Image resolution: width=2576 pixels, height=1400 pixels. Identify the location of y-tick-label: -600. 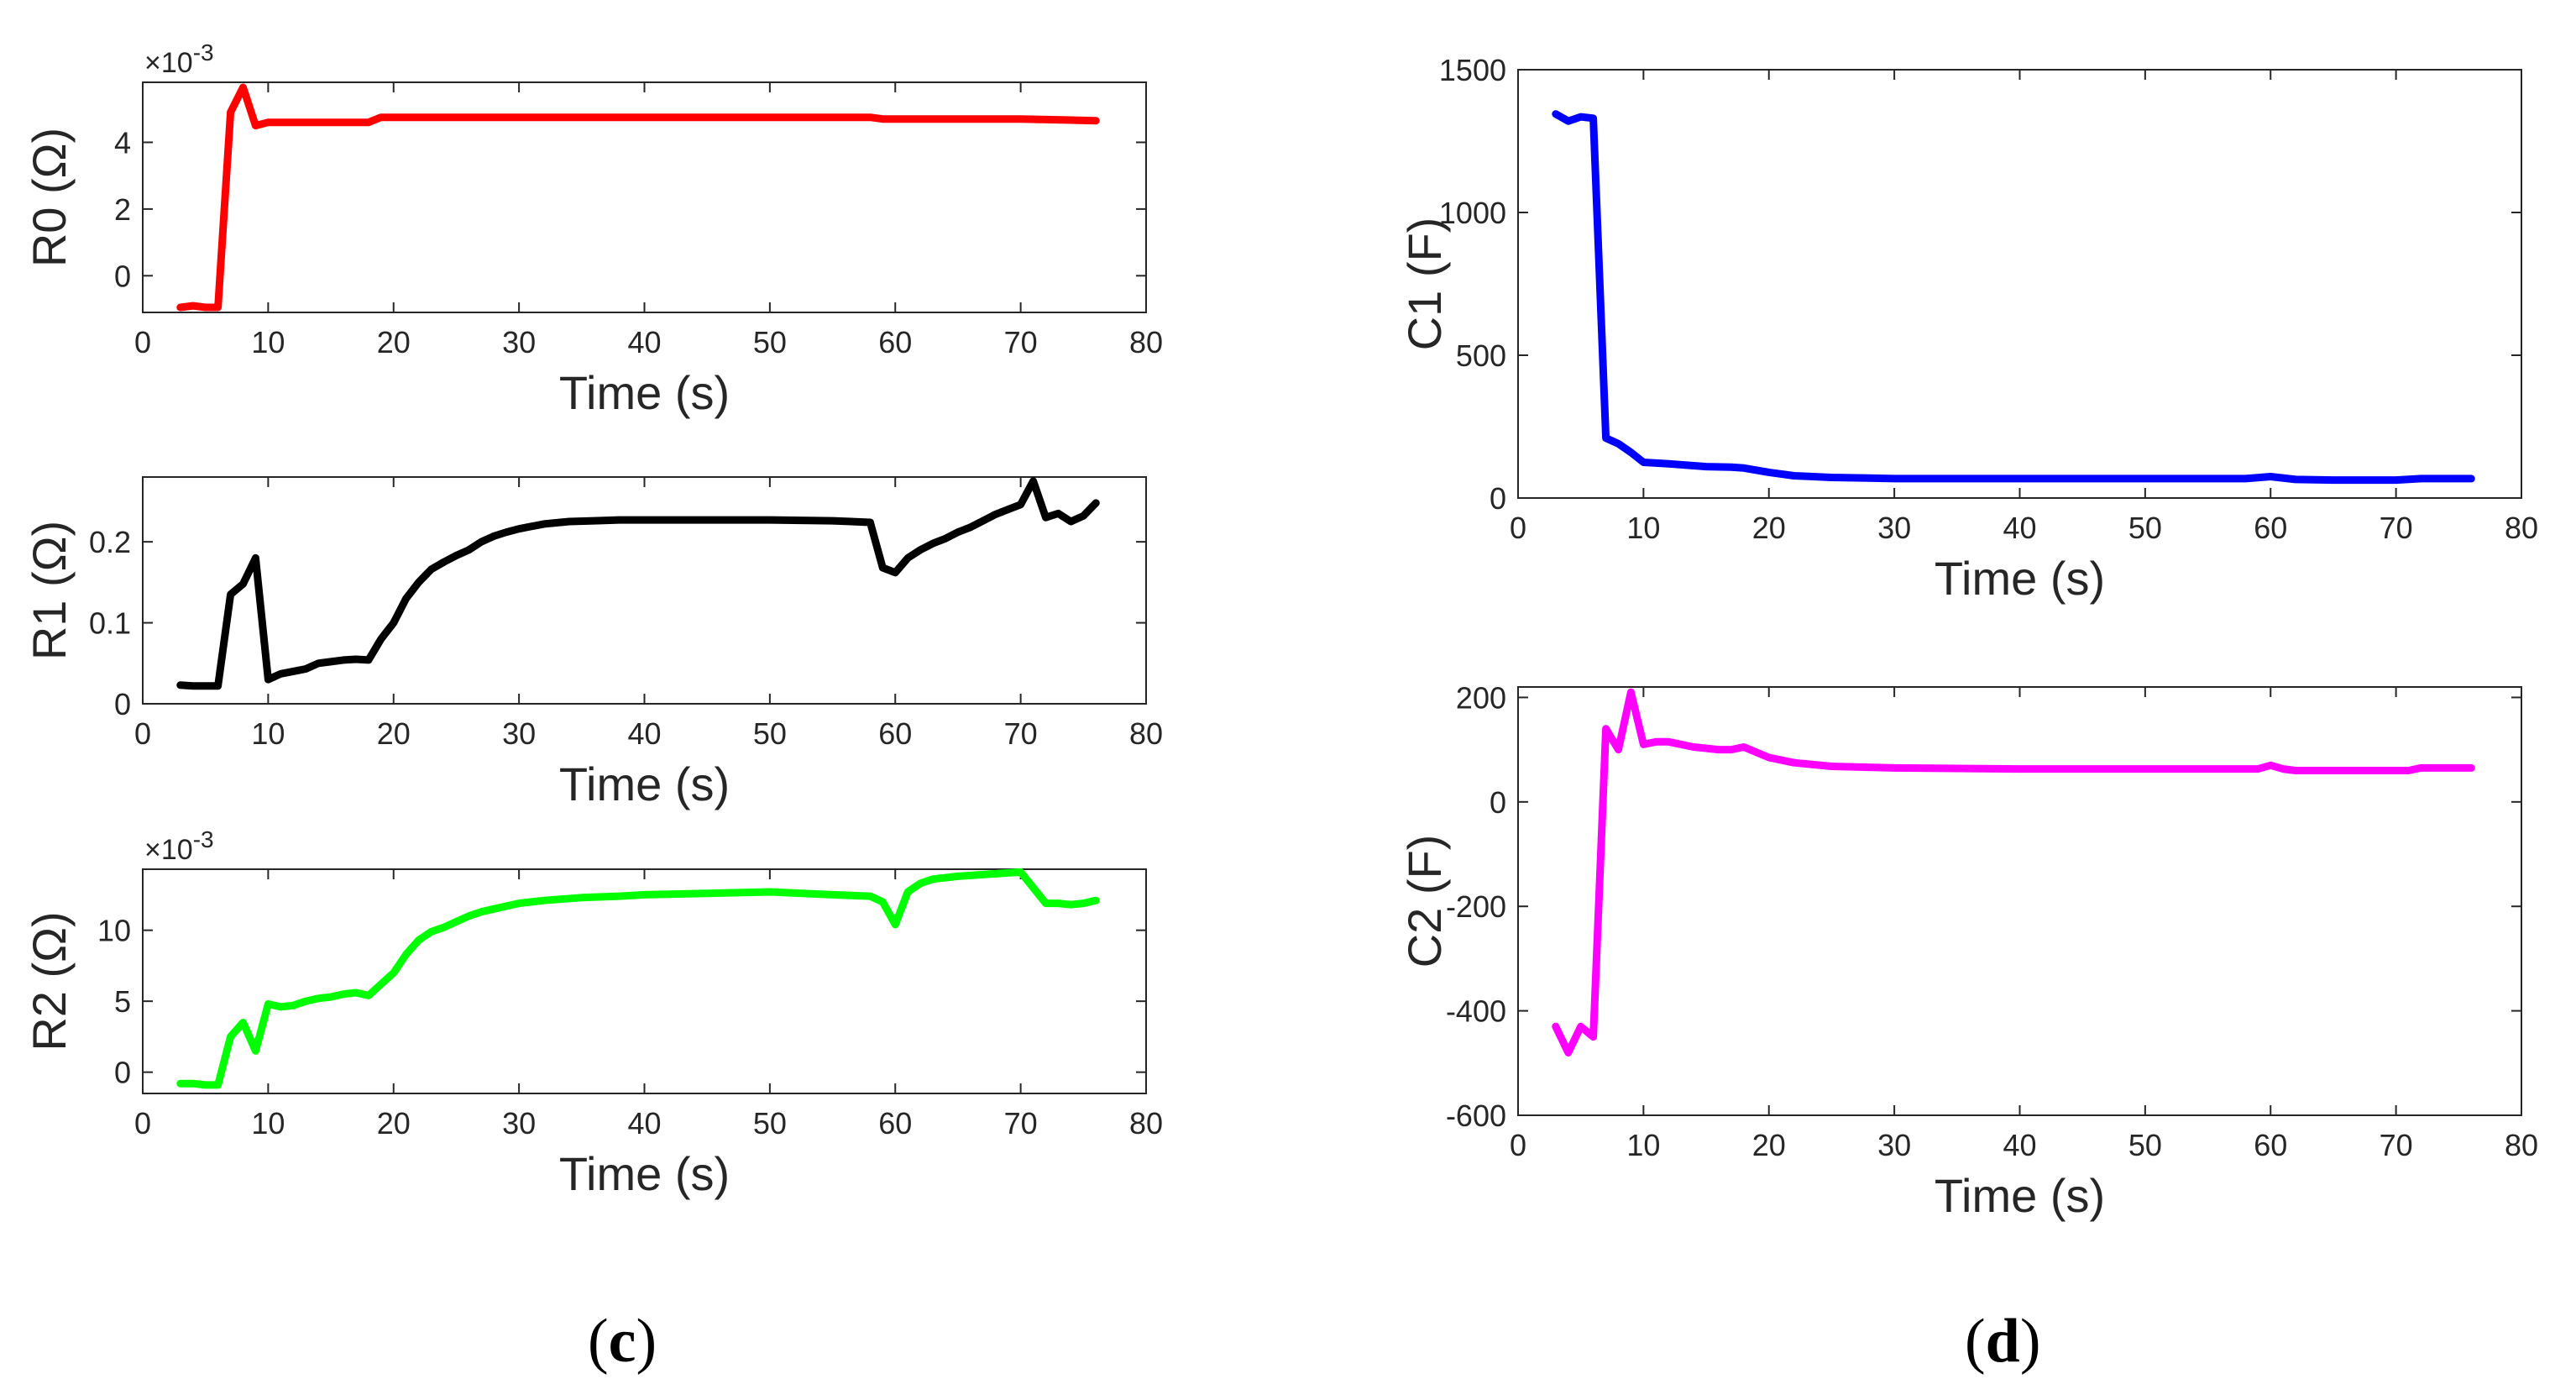
(1476, 1116).